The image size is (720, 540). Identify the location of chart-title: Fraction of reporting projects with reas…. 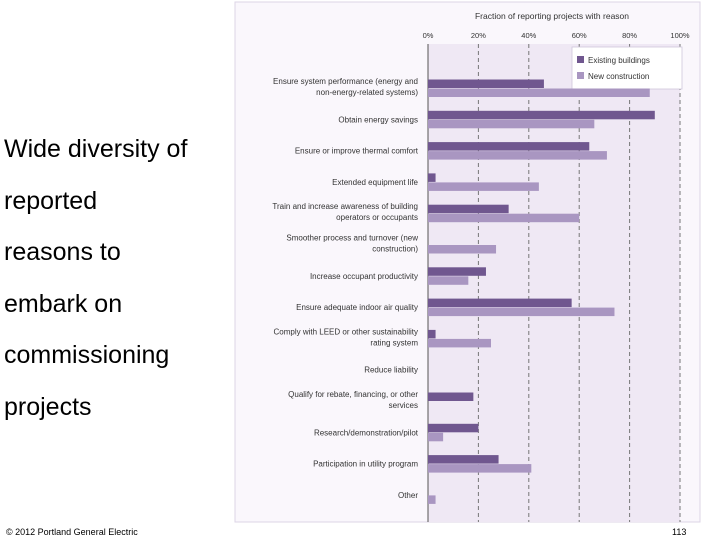
(552, 16).